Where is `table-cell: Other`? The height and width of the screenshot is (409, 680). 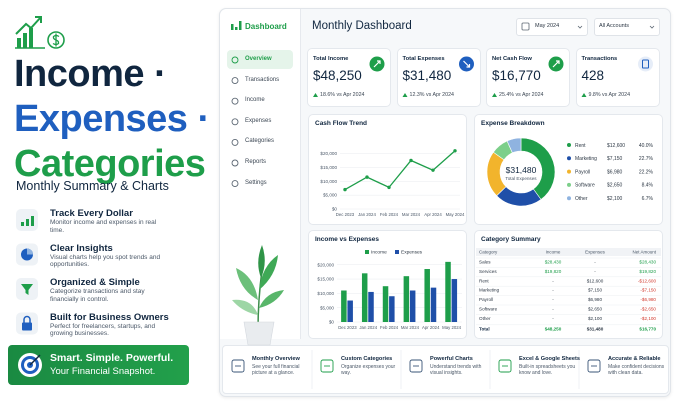 table-cell: Other is located at coordinates (485, 318).